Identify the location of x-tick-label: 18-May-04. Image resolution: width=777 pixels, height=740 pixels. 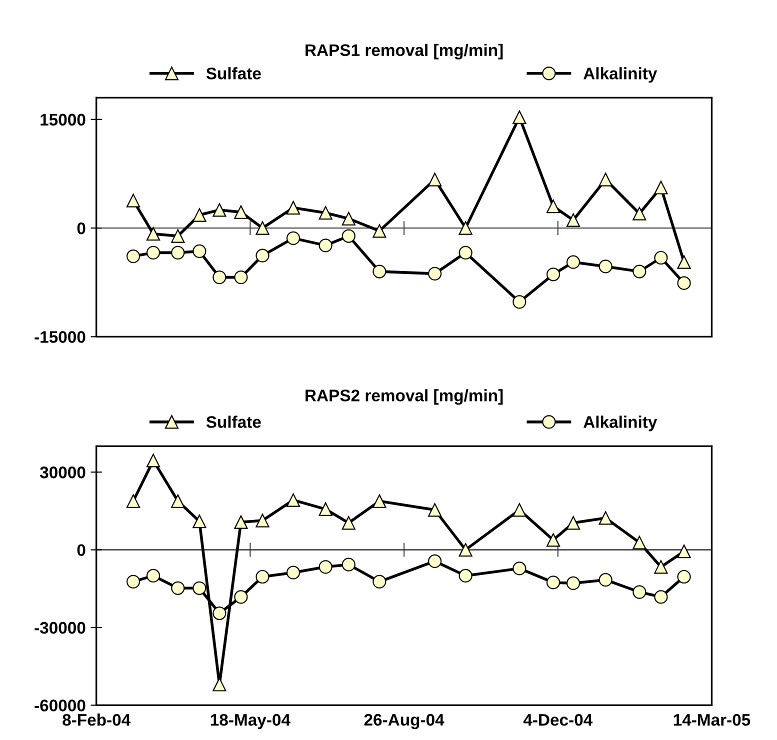
(250, 722).